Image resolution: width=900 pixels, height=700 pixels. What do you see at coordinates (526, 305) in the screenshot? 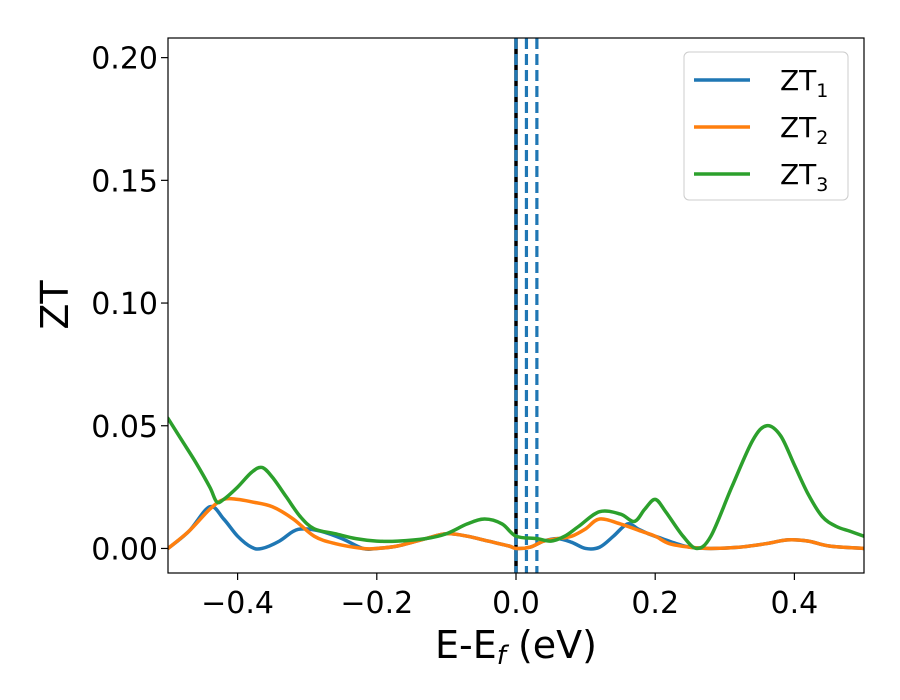
I see `reference-lines` at bounding box center [526, 305].